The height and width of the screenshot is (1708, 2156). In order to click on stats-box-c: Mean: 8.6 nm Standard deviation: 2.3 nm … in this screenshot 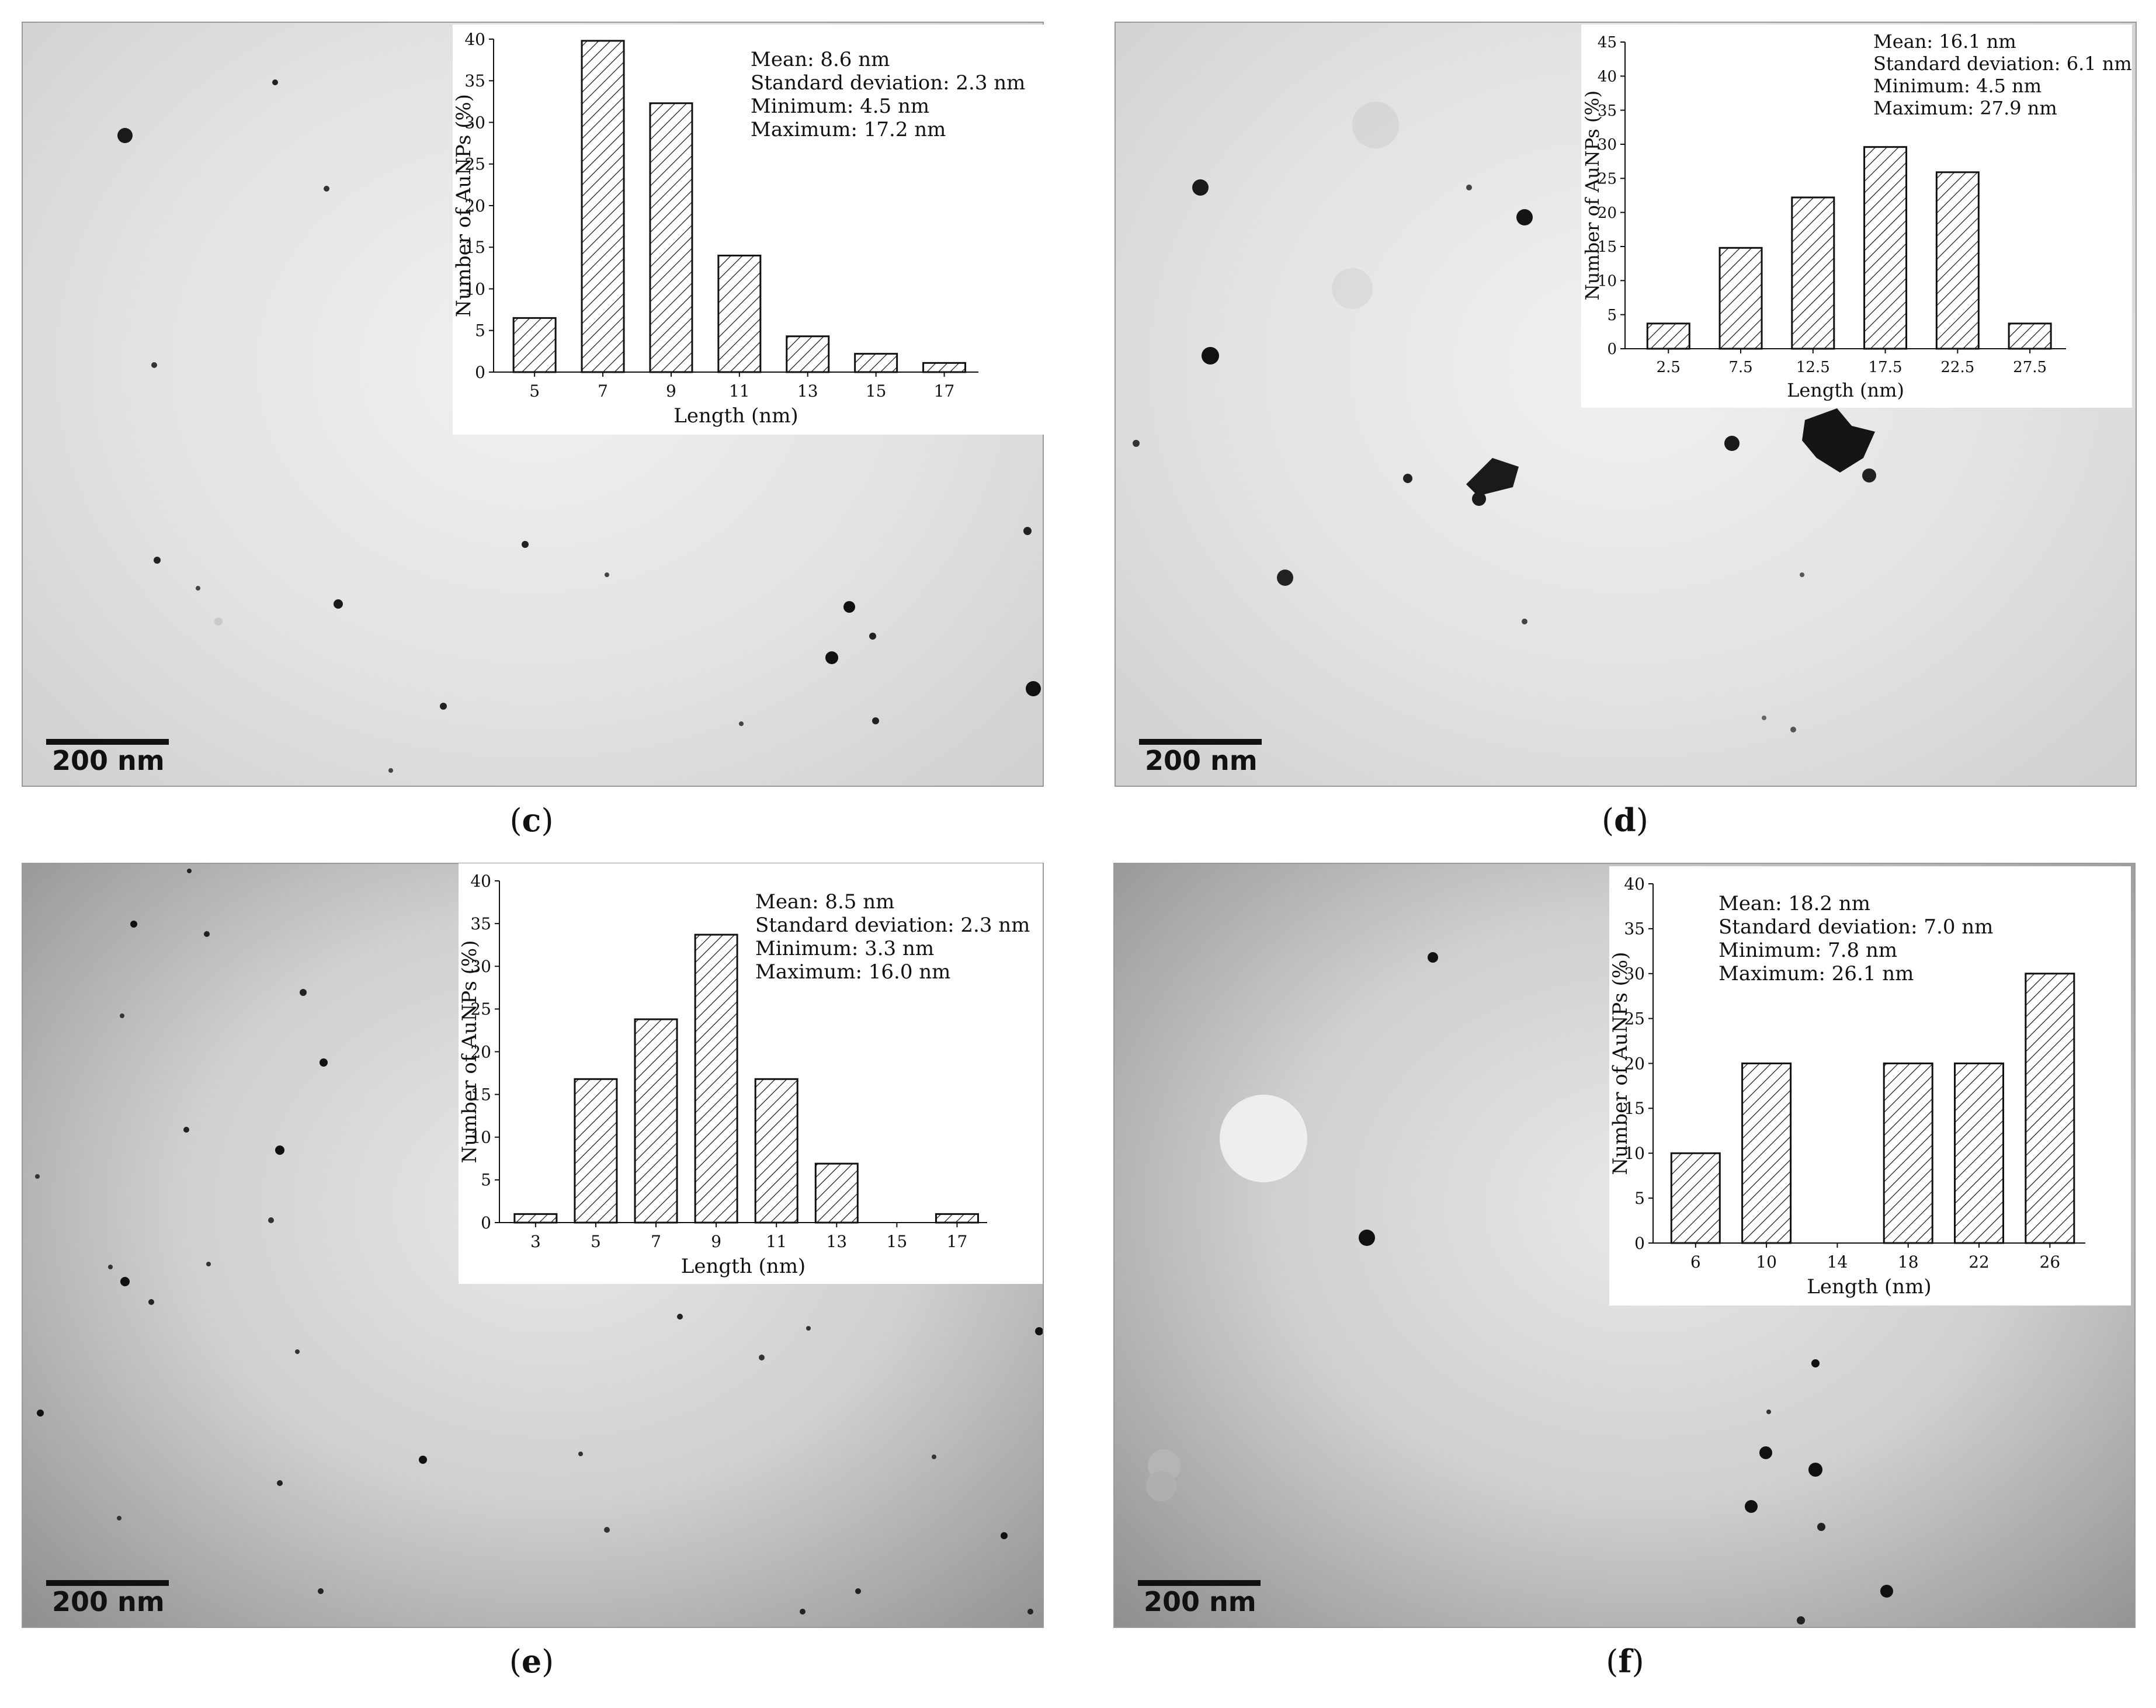, I will do `click(888, 94)`.